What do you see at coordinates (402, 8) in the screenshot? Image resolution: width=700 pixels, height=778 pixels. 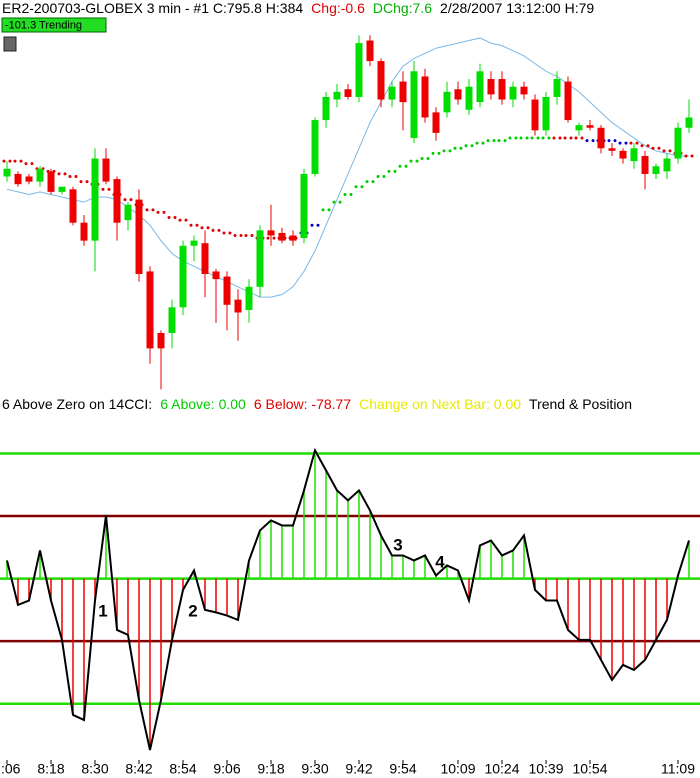 I see `header-part: DChg:7.6` at bounding box center [402, 8].